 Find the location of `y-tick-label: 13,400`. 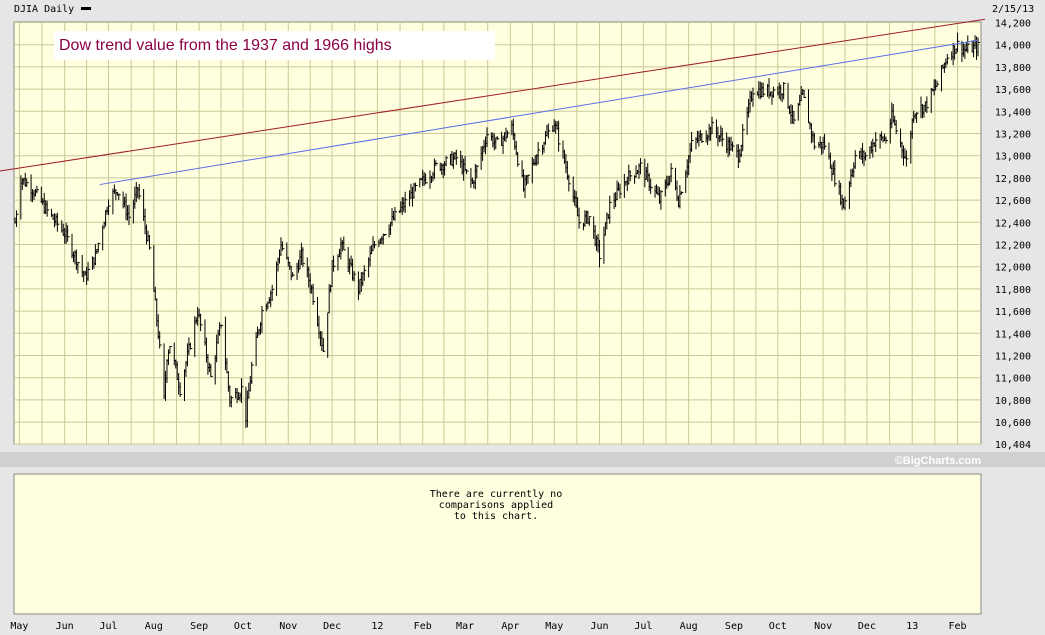

y-tick-label: 13,400 is located at coordinates (1013, 112).